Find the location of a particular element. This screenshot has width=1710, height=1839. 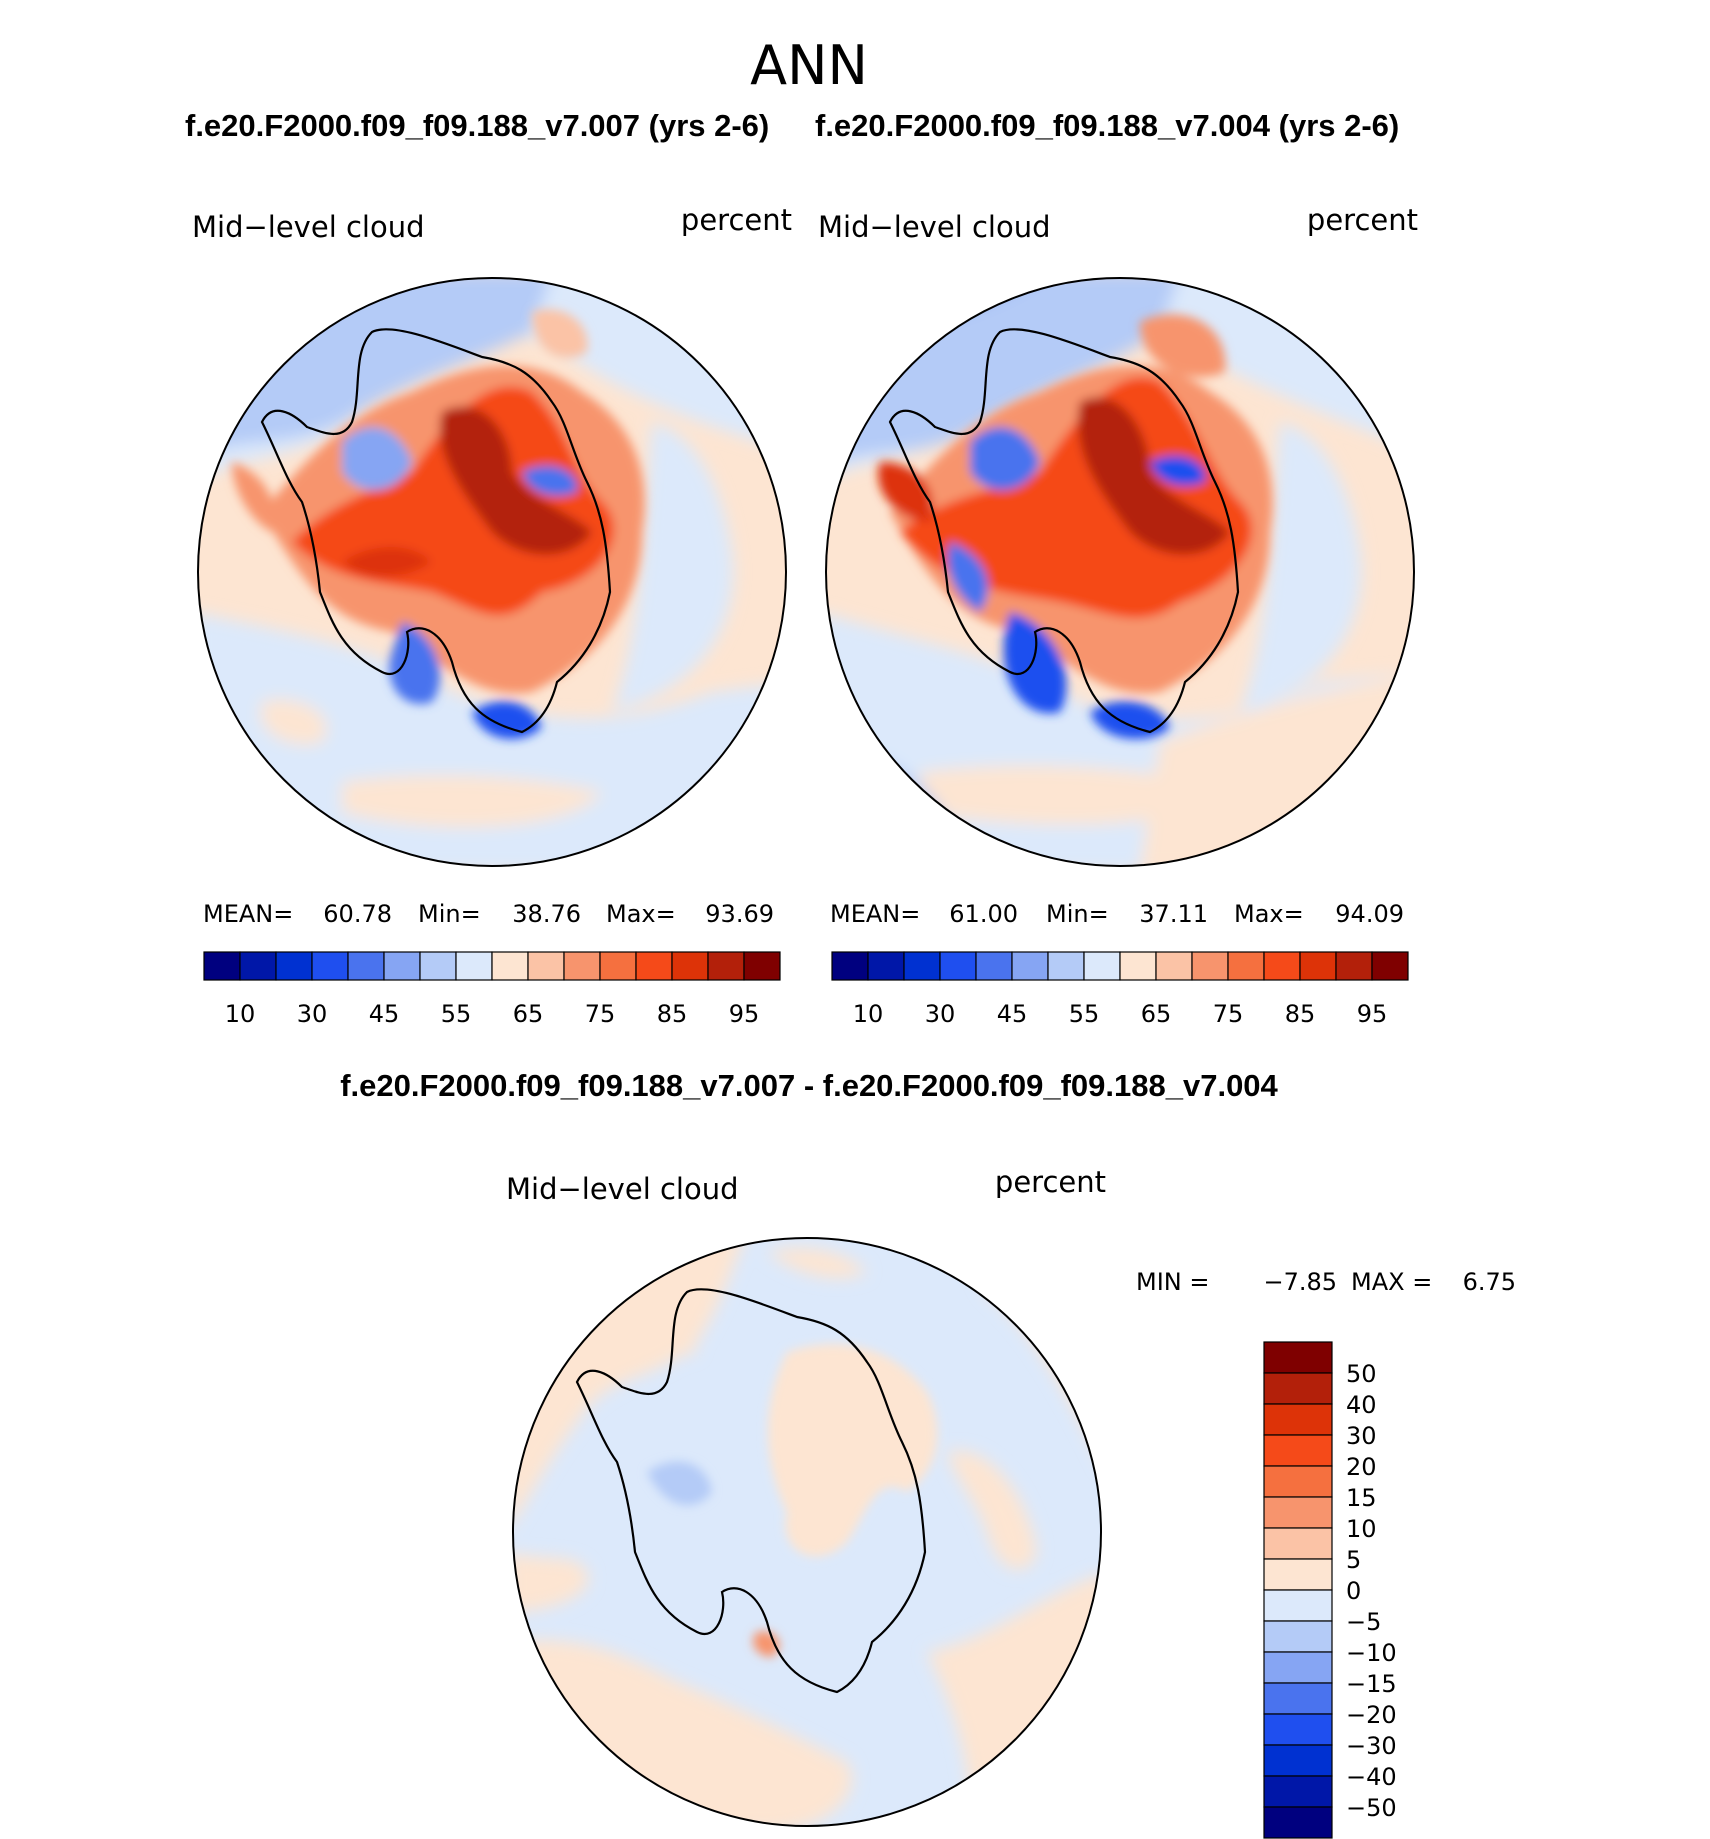

figure-title: ANN is located at coordinates (809, 65).